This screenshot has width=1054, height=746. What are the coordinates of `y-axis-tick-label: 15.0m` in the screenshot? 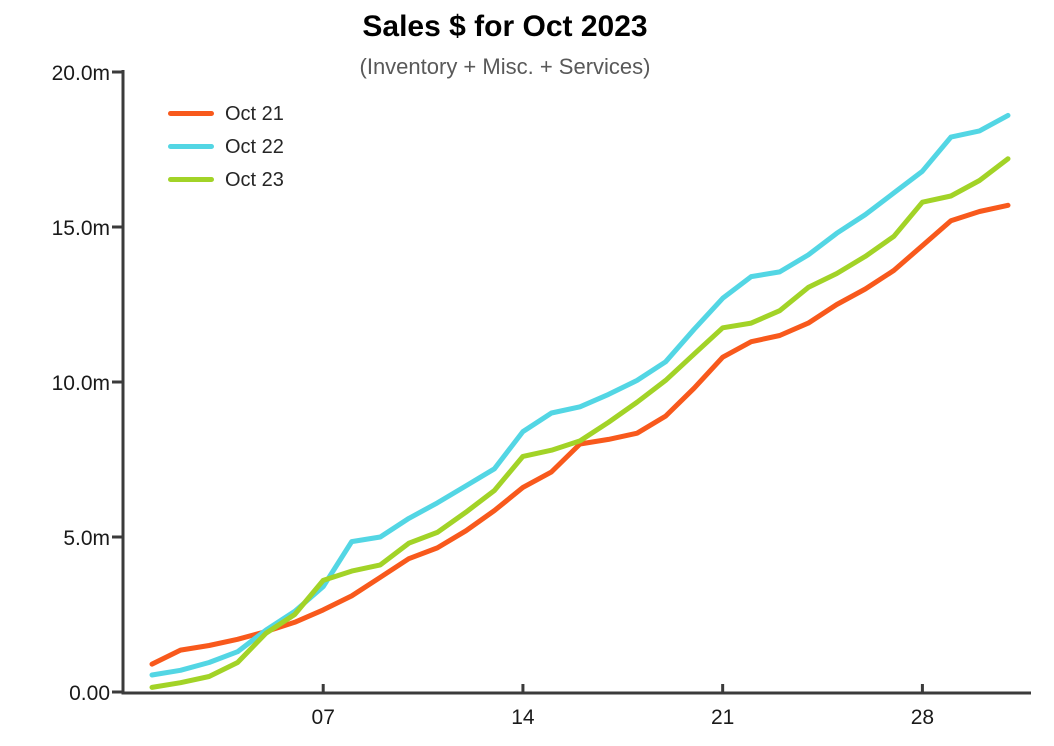 It's located at (81, 228).